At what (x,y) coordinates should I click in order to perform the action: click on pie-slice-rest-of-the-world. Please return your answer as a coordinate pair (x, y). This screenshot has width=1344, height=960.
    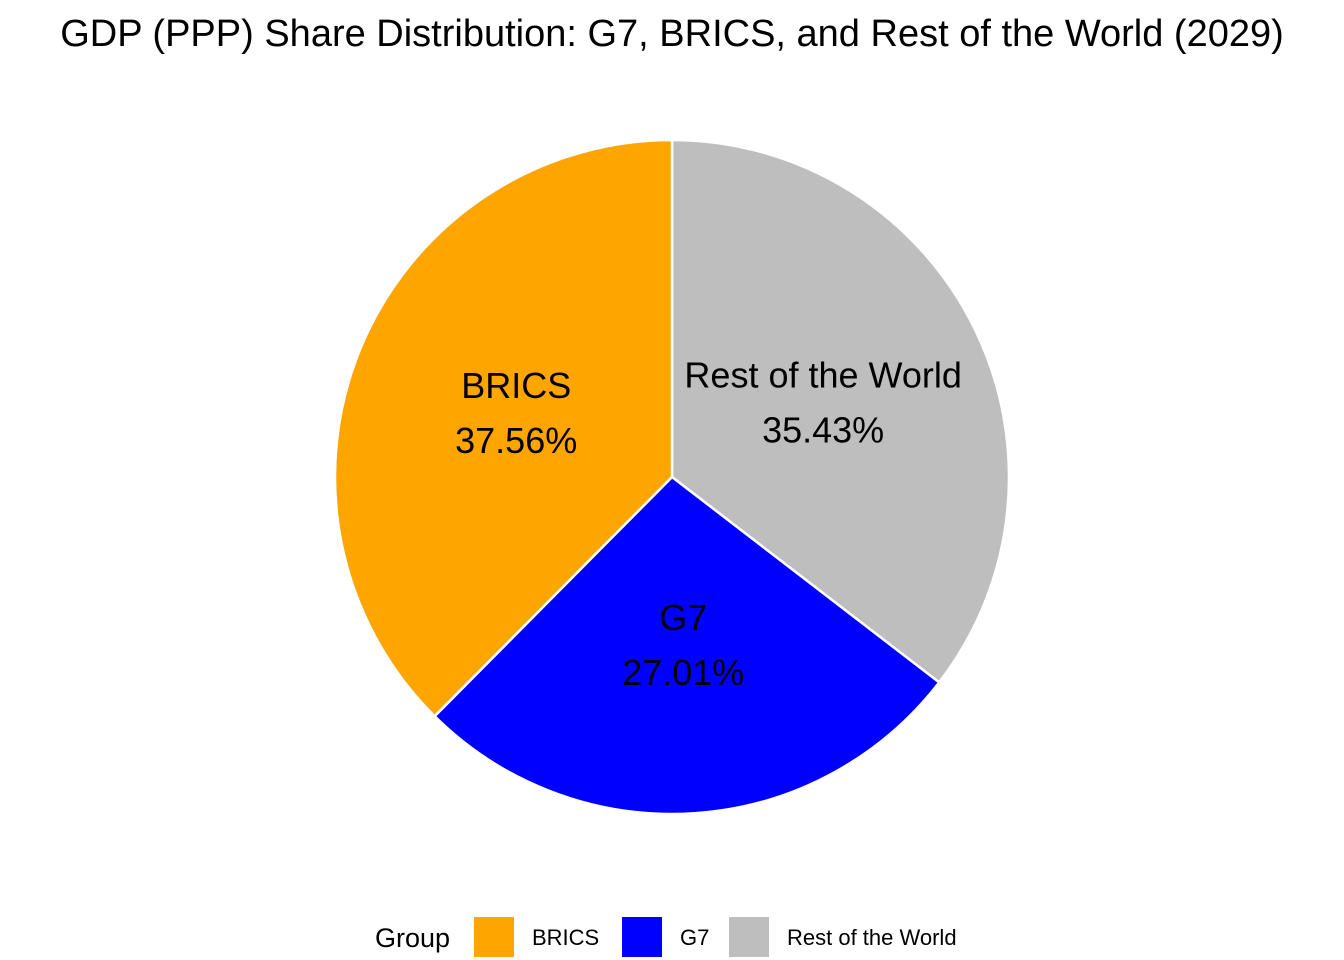
    Looking at the image, I should click on (840, 411).